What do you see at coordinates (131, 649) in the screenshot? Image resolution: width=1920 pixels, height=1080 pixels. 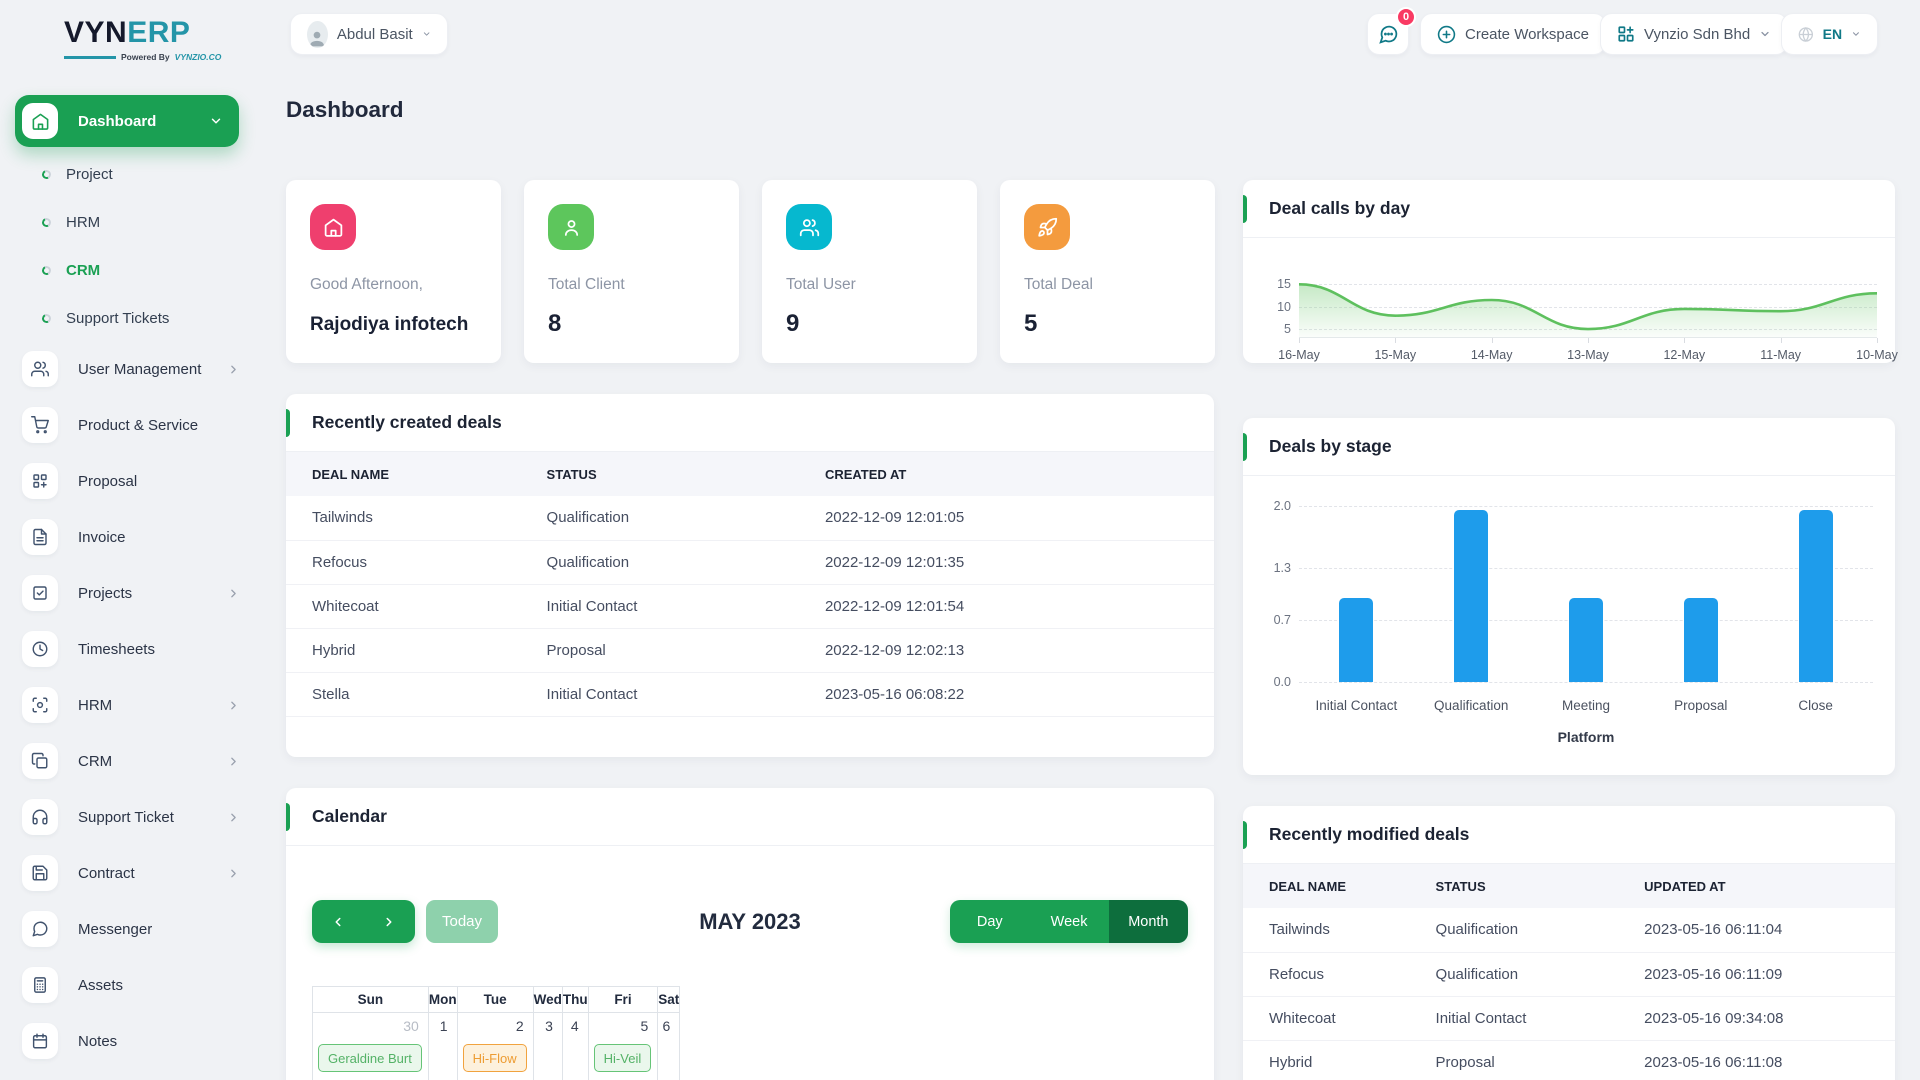 I see `sidebar-item-timesheets: Timesheets` at bounding box center [131, 649].